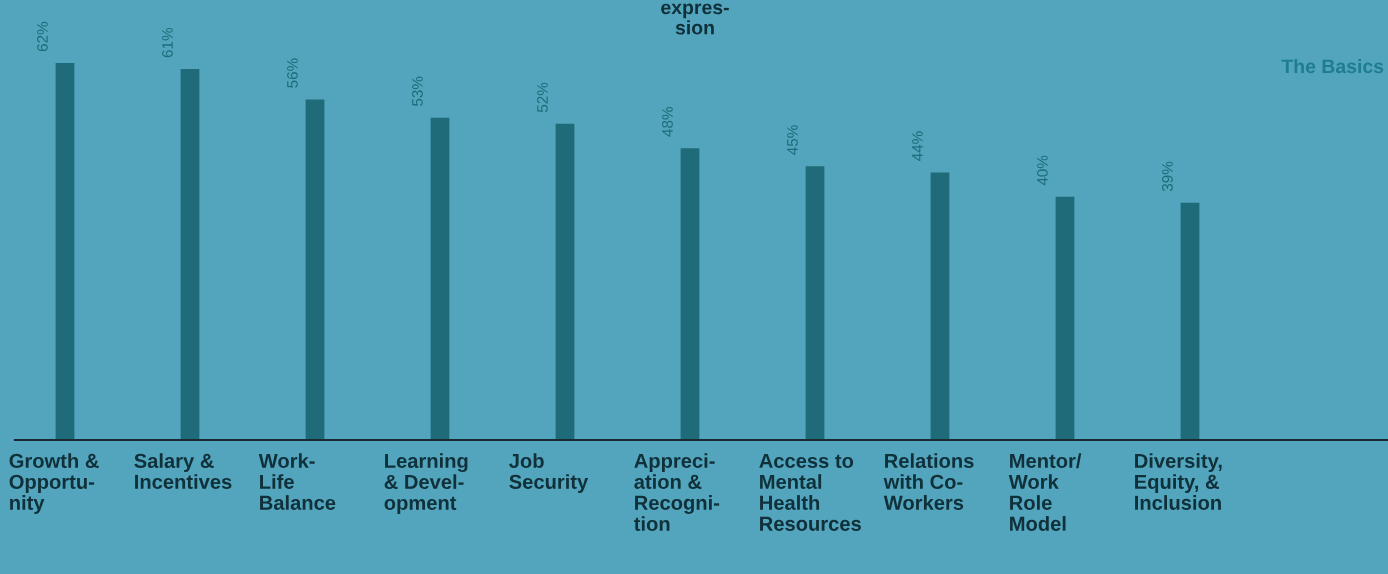 This screenshot has width=1388, height=574. I want to click on x-tick-label: Mentor/ Work Role Model, so click(1045, 492).